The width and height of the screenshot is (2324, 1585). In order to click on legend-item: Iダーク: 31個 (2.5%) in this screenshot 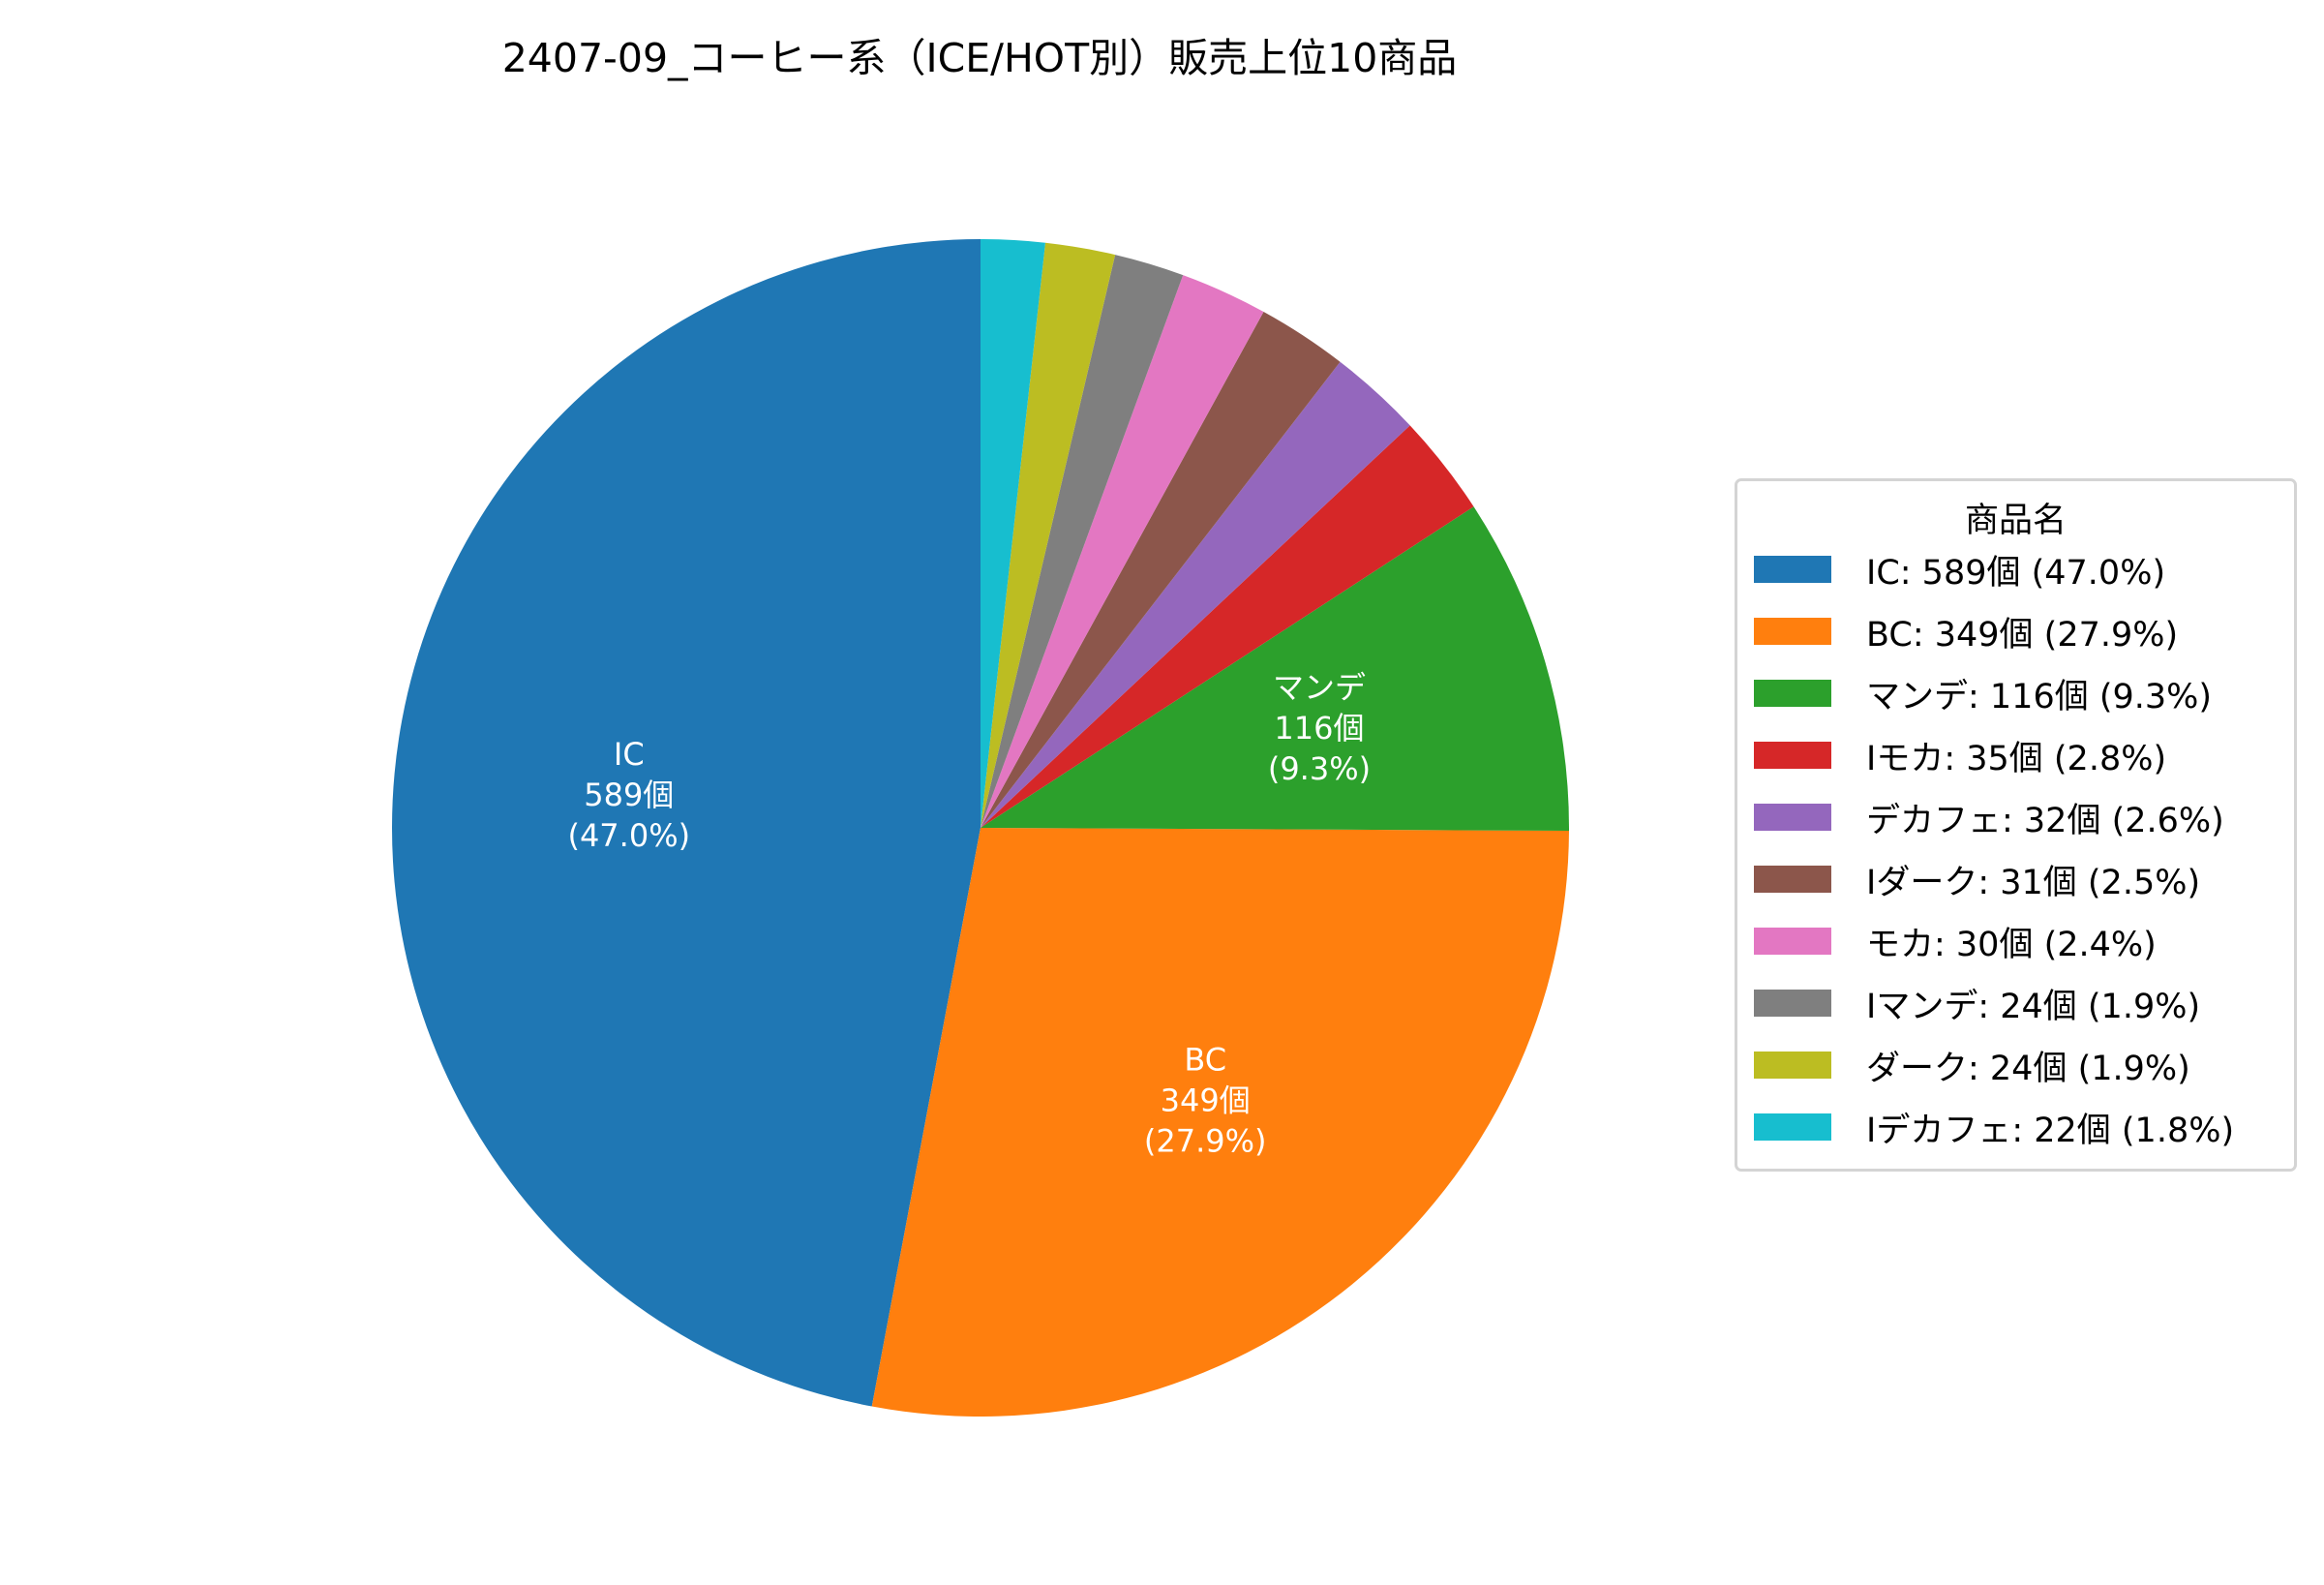, I will do `click(1977, 880)`.